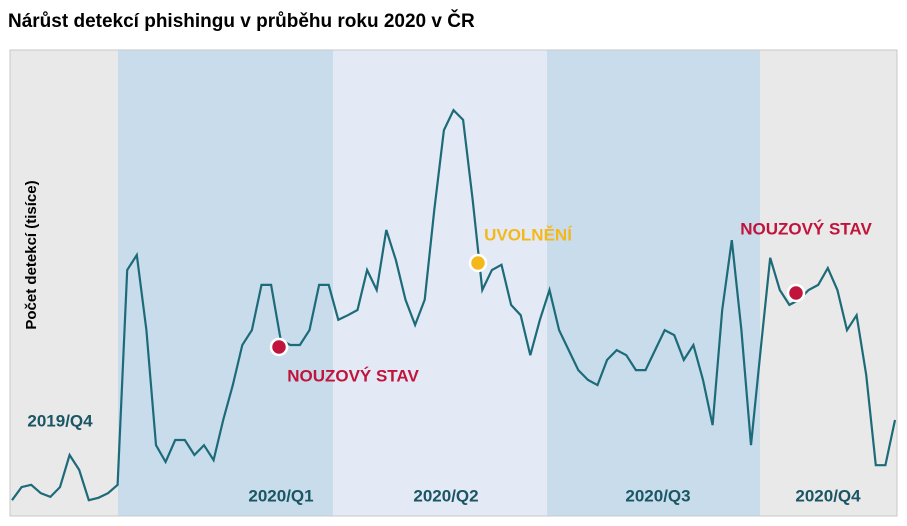  Describe the element at coordinates (828, 495) in the screenshot. I see `quarter-label: 2020/Q4` at that location.